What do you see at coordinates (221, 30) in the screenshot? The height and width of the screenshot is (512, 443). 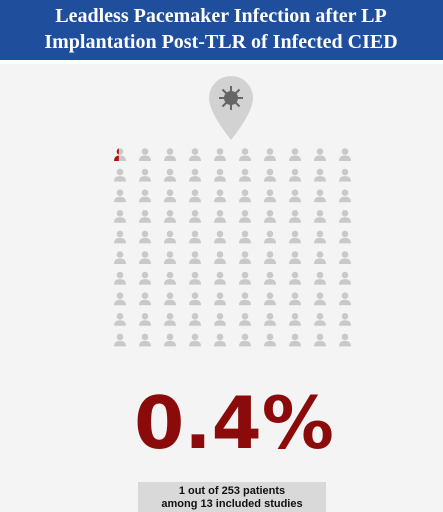 I see `header-band` at bounding box center [221, 30].